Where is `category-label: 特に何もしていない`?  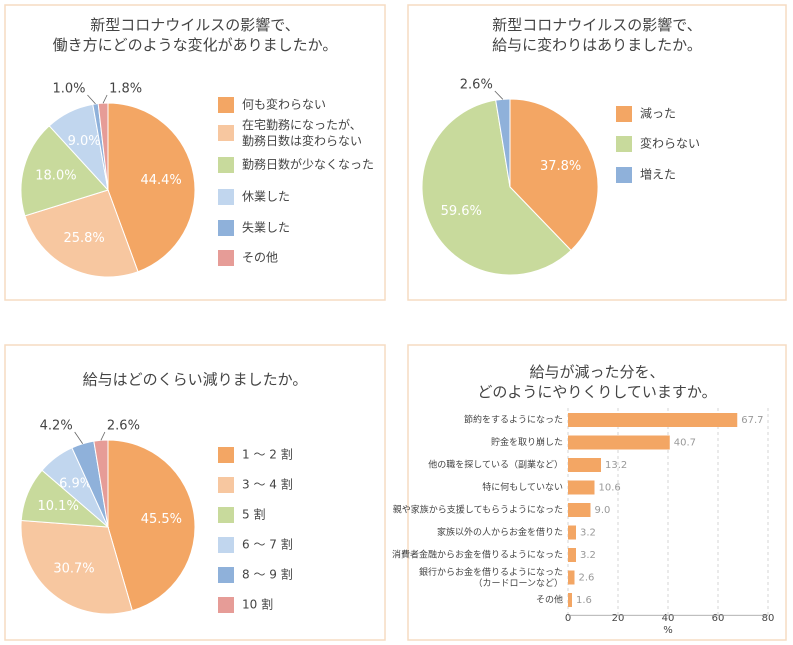
category-label: 特に何もしていない is located at coordinates (522, 487).